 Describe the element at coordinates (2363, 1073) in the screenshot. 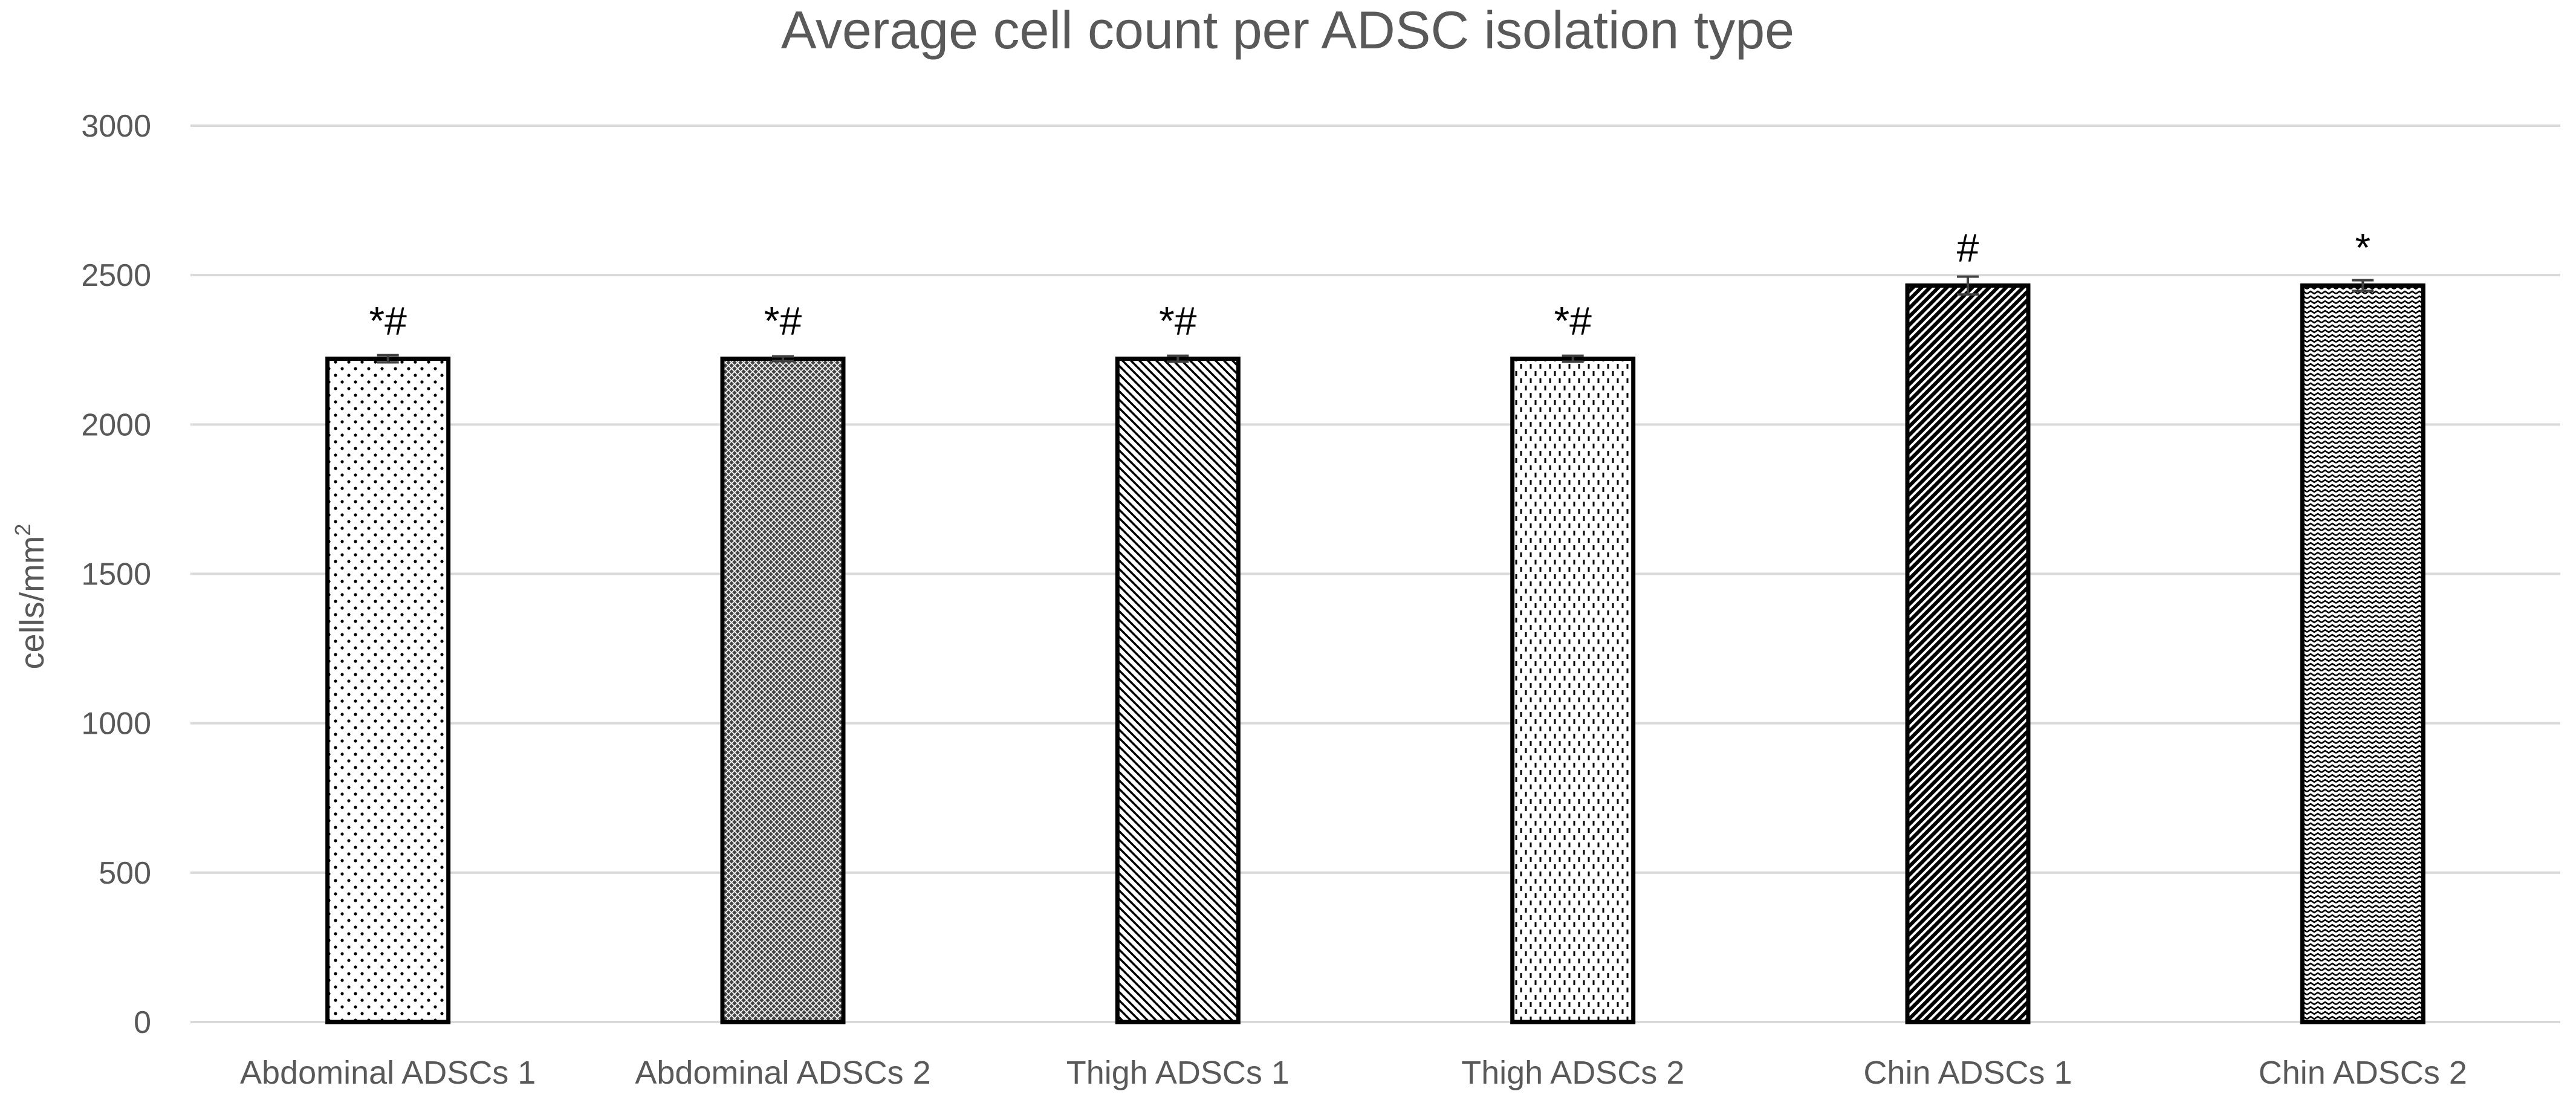

I see `x-tick-label-6: Chin ADSCs 2` at that location.